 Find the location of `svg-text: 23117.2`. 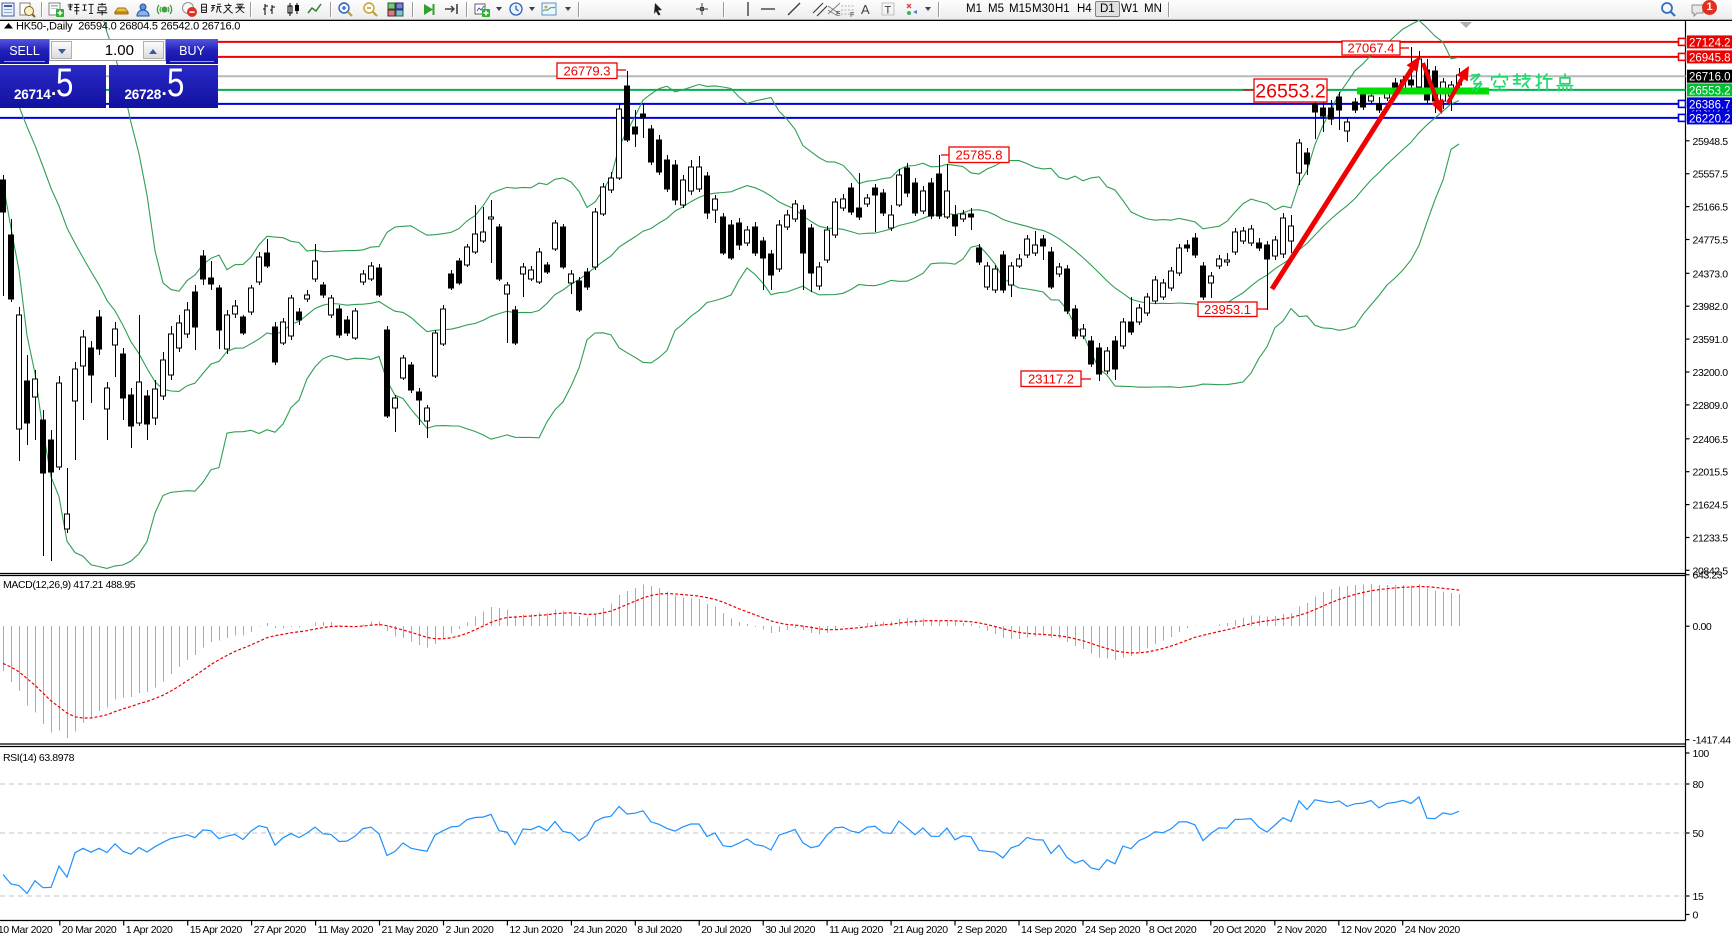

svg-text: 23117.2 is located at coordinates (1051, 378).